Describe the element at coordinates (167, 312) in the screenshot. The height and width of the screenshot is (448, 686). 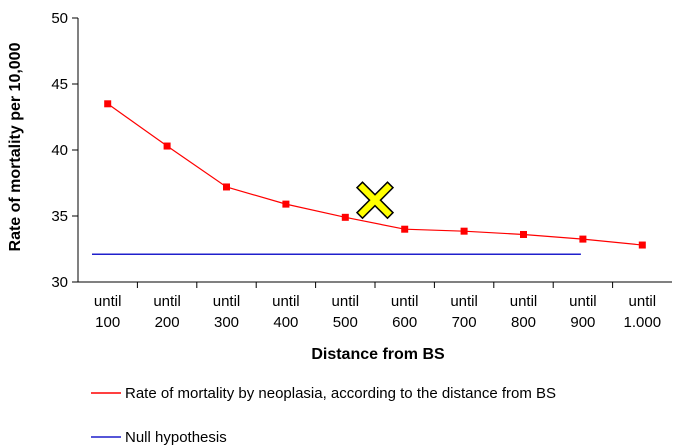
I see `x-tick-label: until 200` at that location.